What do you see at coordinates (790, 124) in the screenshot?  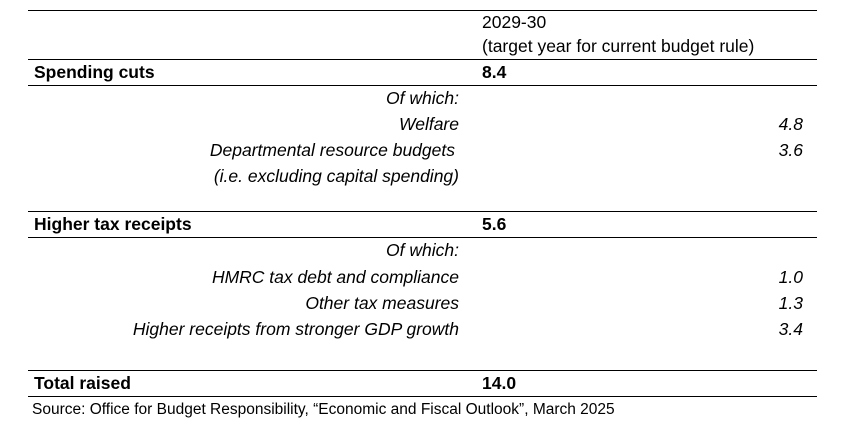 I see `item-value: 4.8` at bounding box center [790, 124].